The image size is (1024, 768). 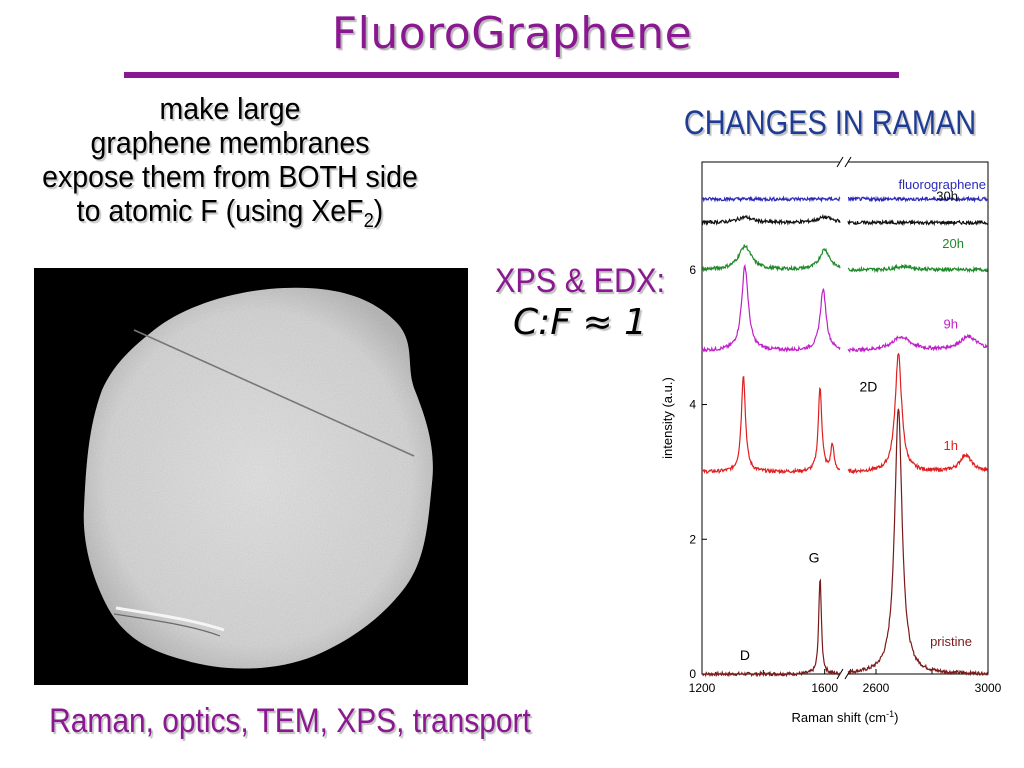 What do you see at coordinates (918, 222) in the screenshot?
I see `series-30h-right` at bounding box center [918, 222].